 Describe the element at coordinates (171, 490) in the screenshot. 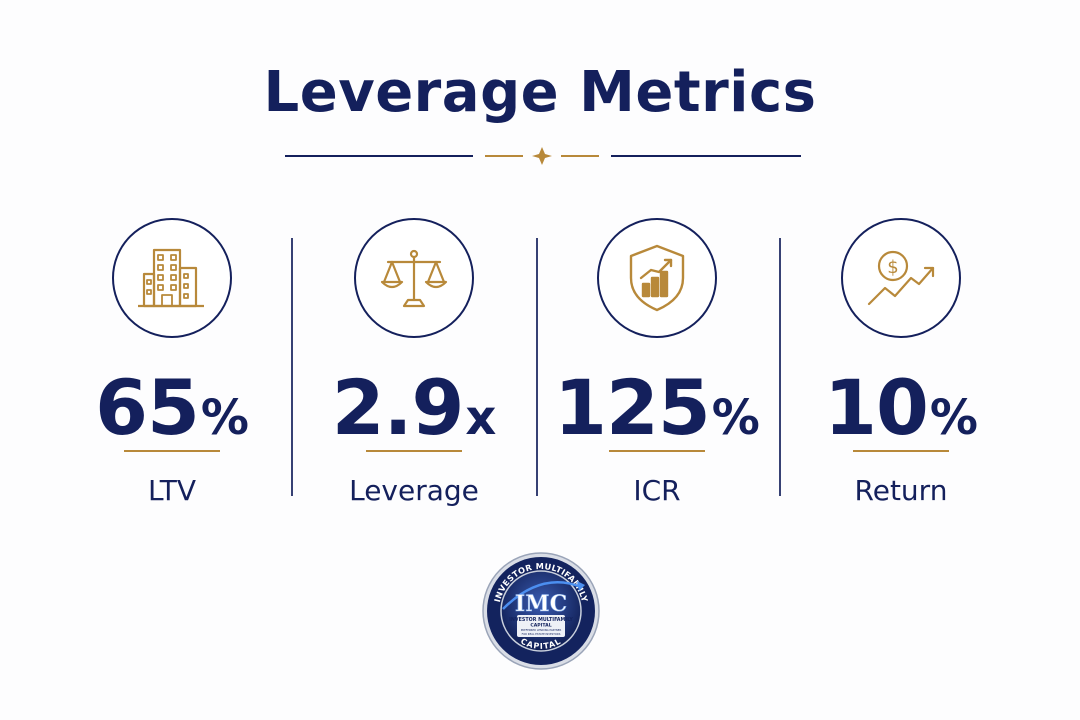

I see `metric-label: LTV` at that location.